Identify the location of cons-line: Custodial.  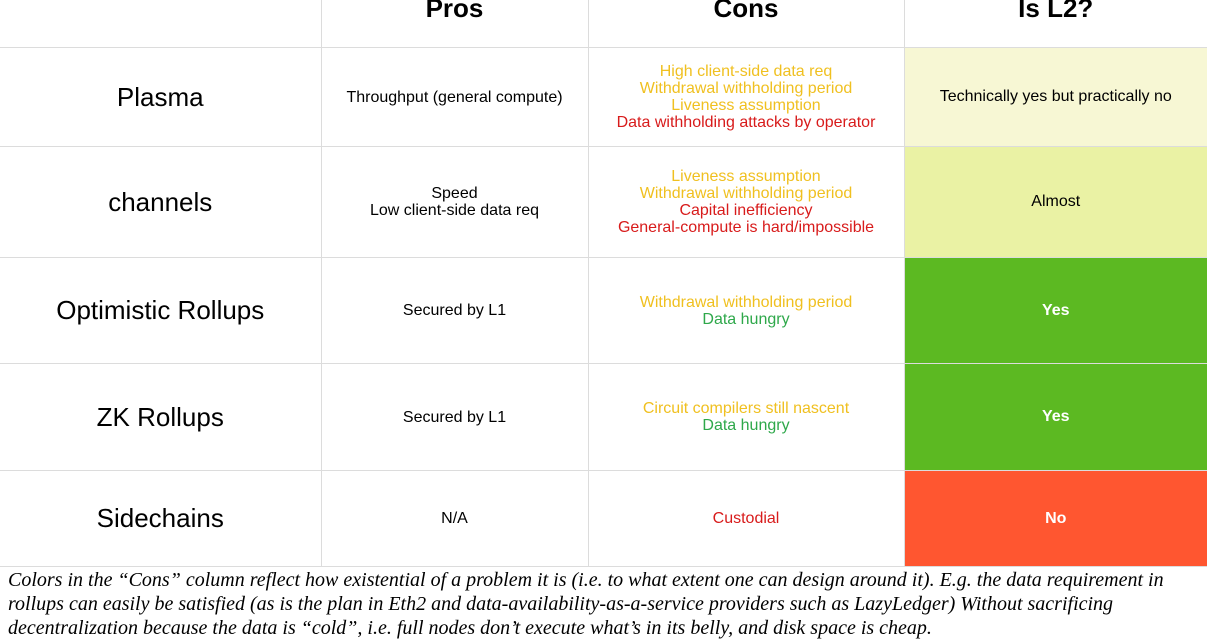
(746, 518).